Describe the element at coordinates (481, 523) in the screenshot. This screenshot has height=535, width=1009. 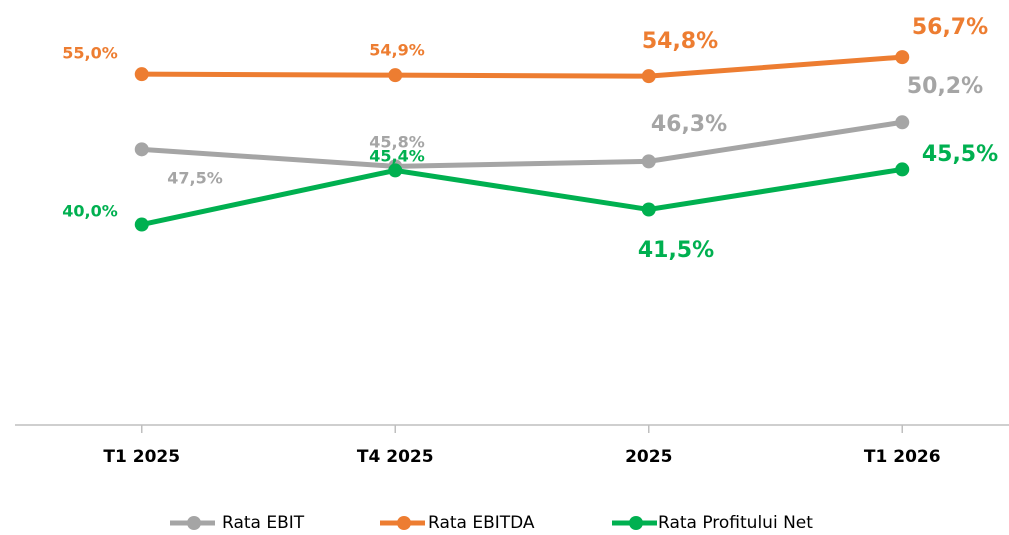
I see `legend-label: Rata EBITDA` at that location.